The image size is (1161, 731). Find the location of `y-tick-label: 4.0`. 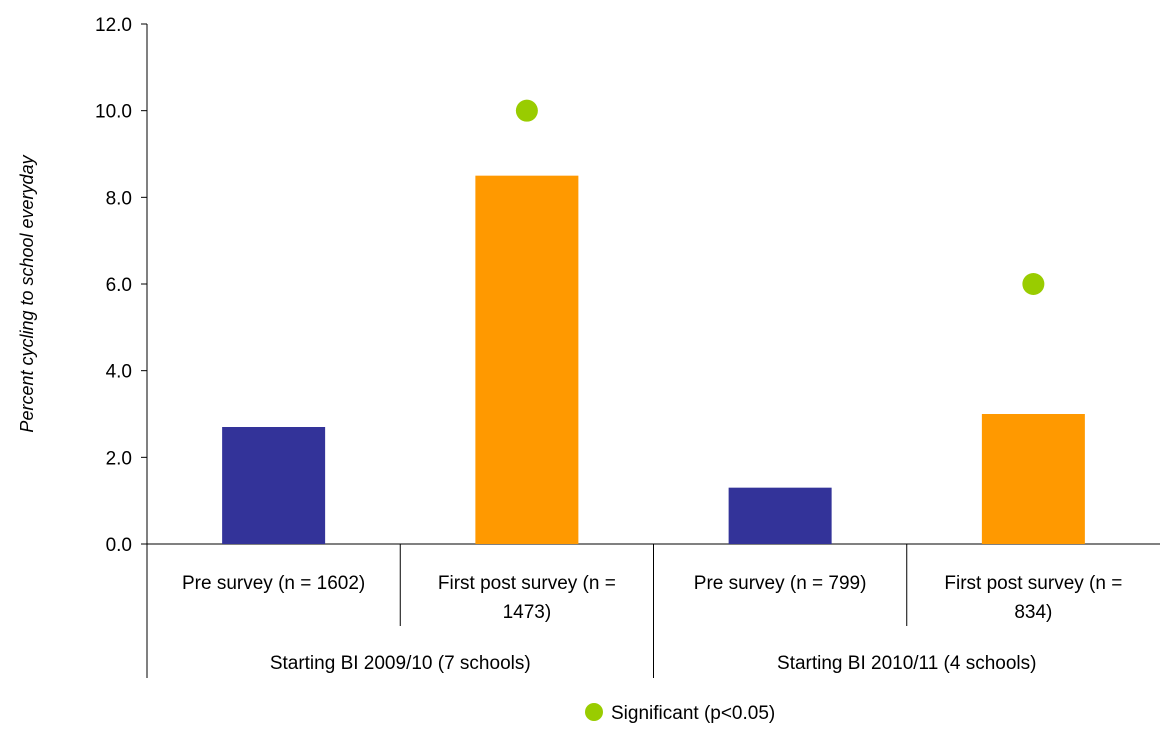

y-tick-label: 4.0 is located at coordinates (119, 372).